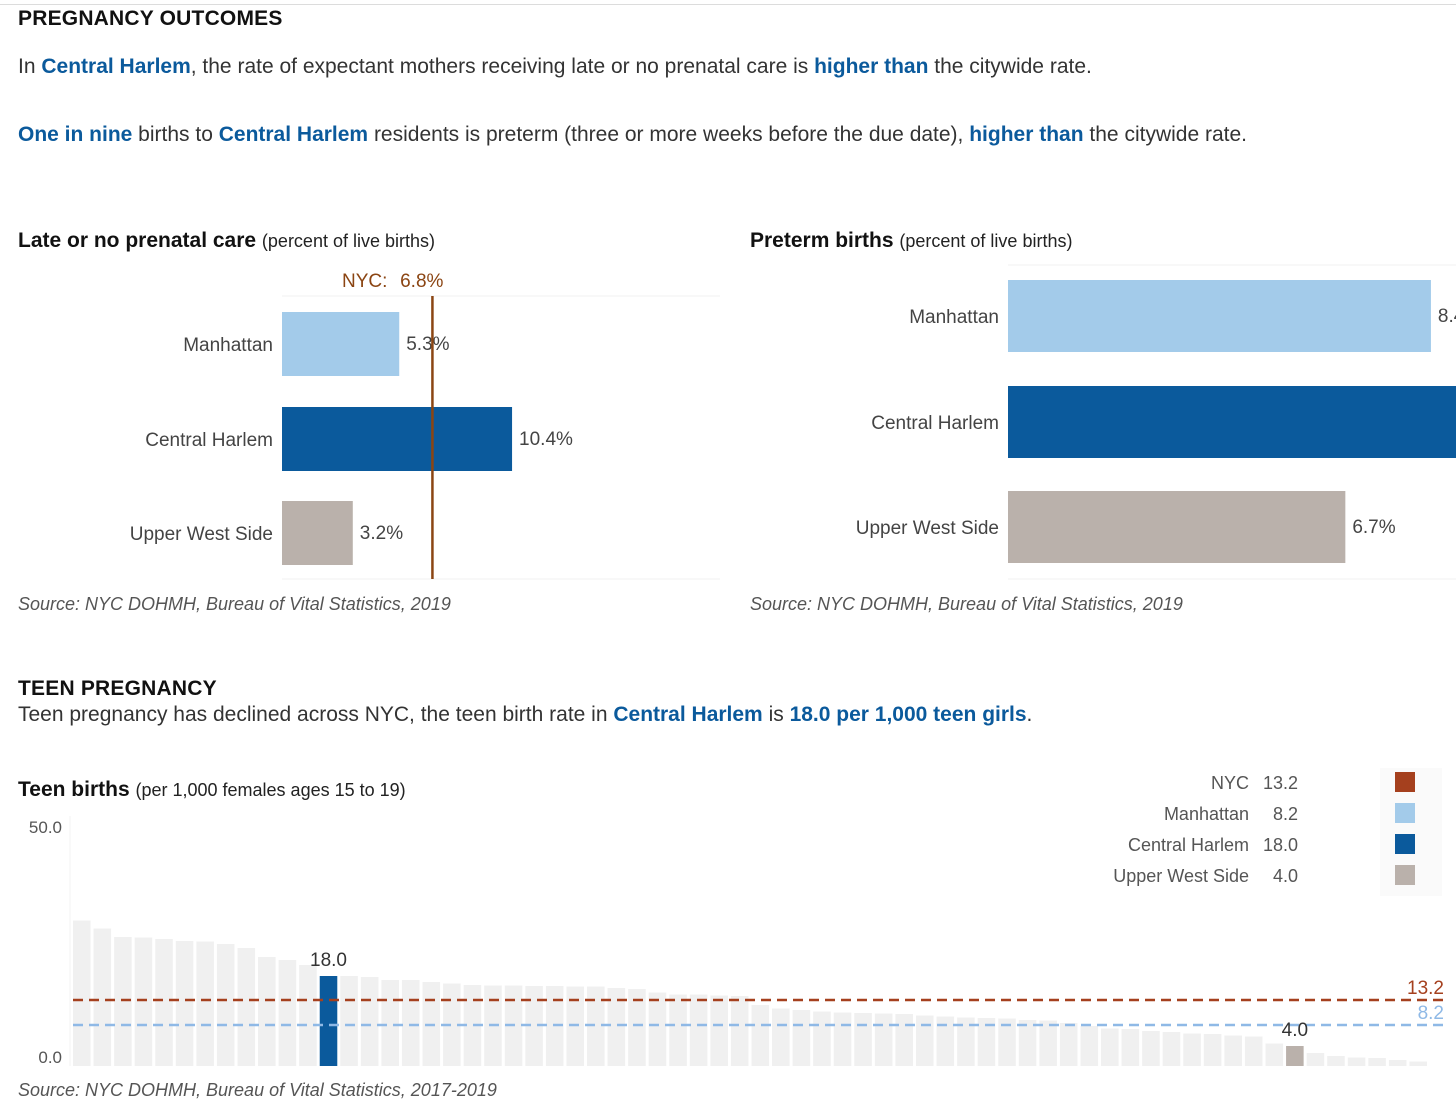 This screenshot has width=1456, height=1114. I want to click on nyc-reference-prefix: NYC:, so click(364, 281).